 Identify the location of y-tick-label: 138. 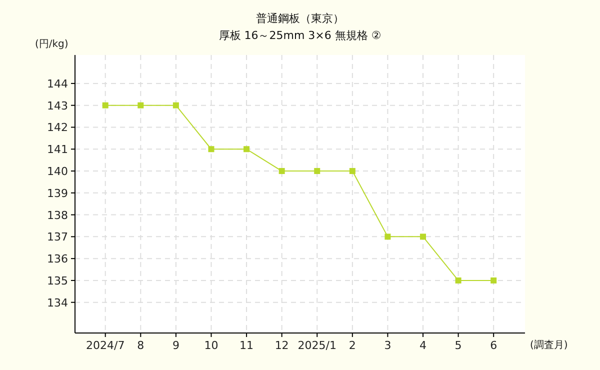
(57, 215).